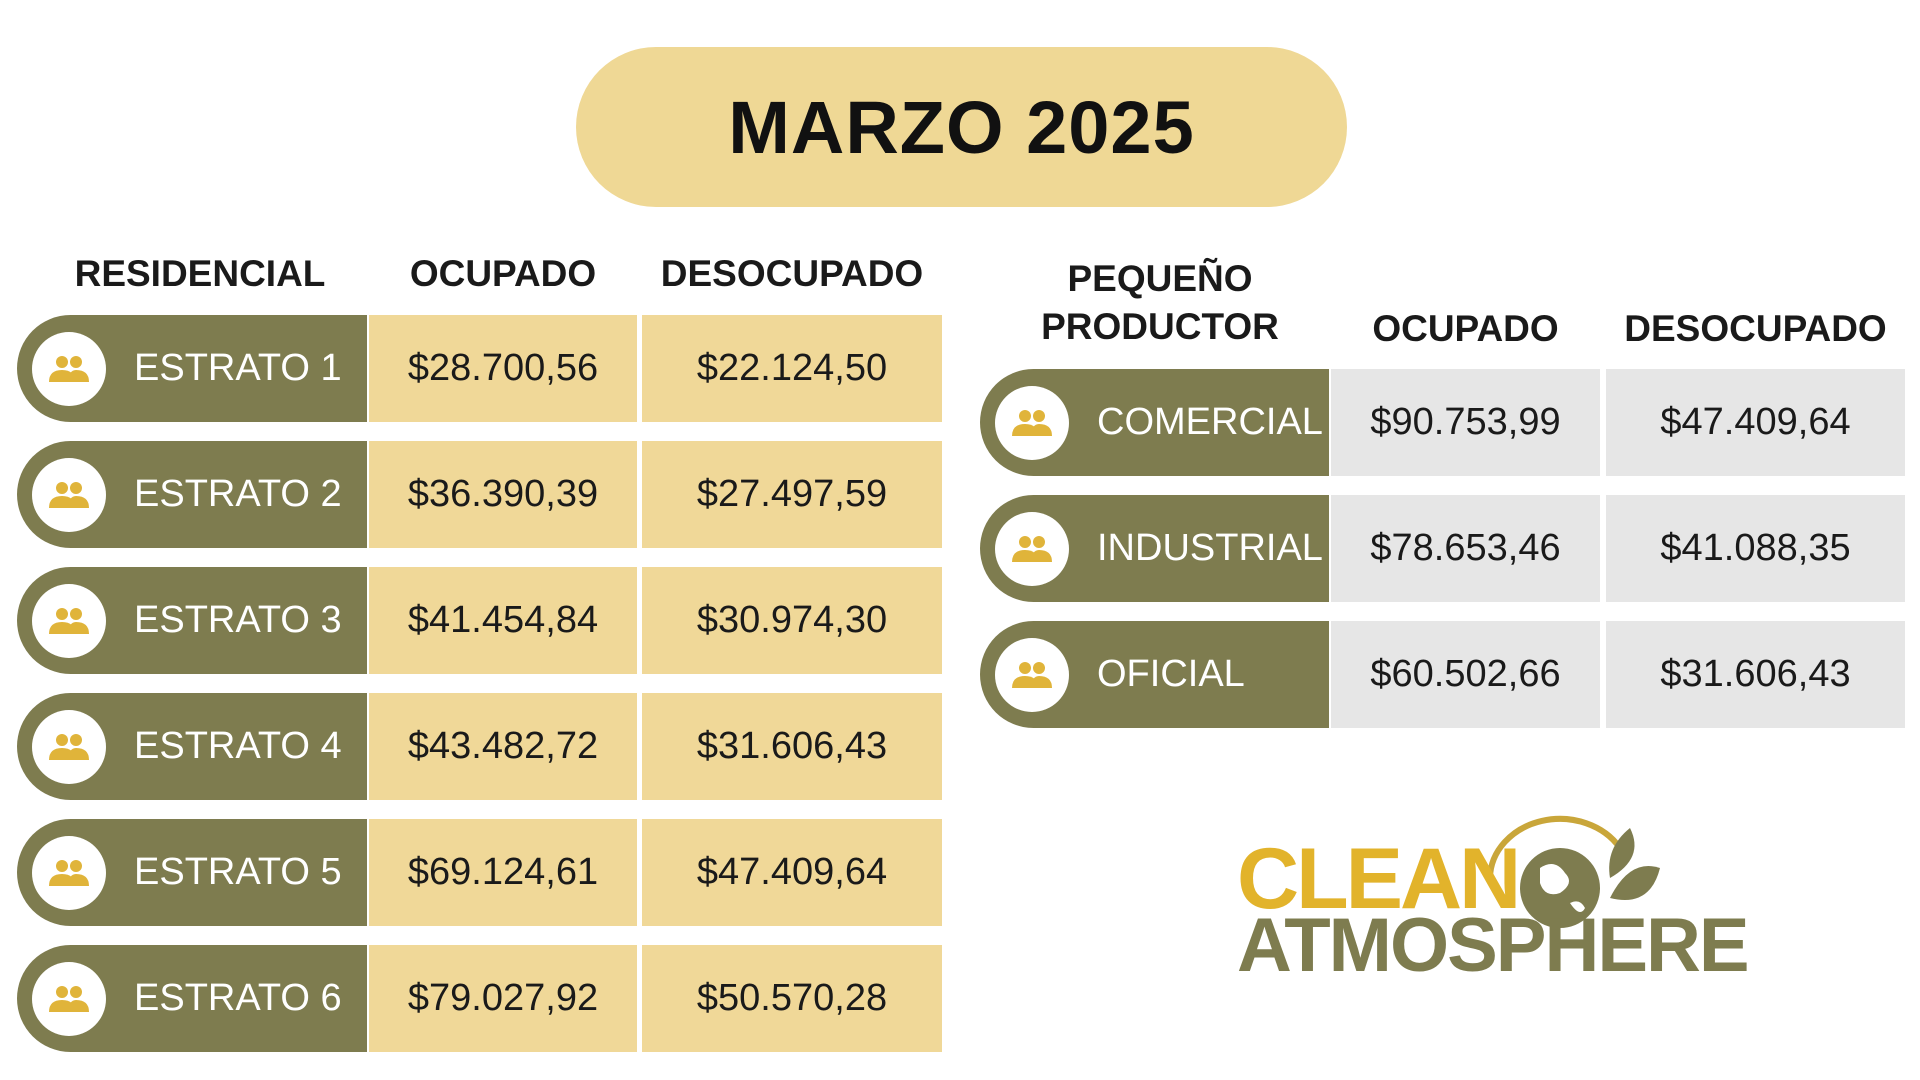 The height and width of the screenshot is (1080, 1920). I want to click on row-label: COMERCIAL, so click(1154, 422).